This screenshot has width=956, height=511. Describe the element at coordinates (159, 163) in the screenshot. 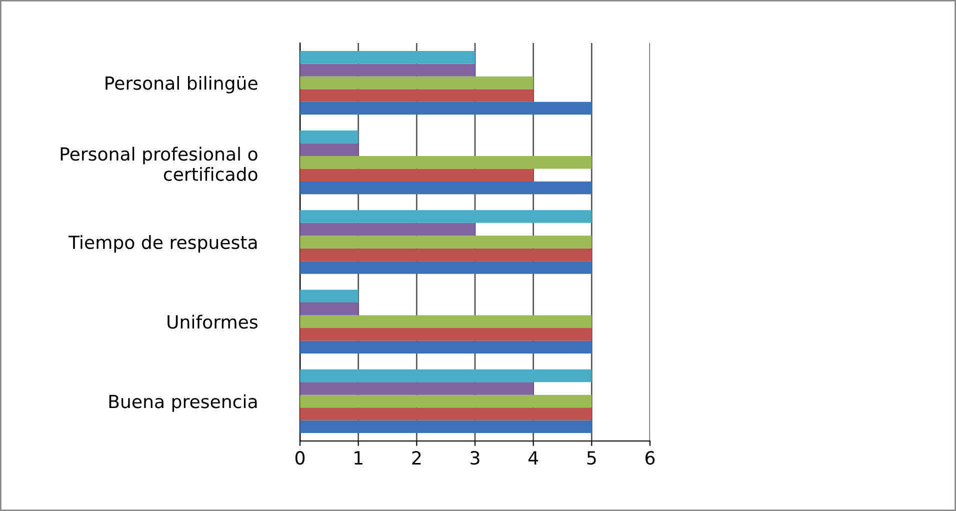

I see `y-tick-label: Personal profesional o certificado` at that location.